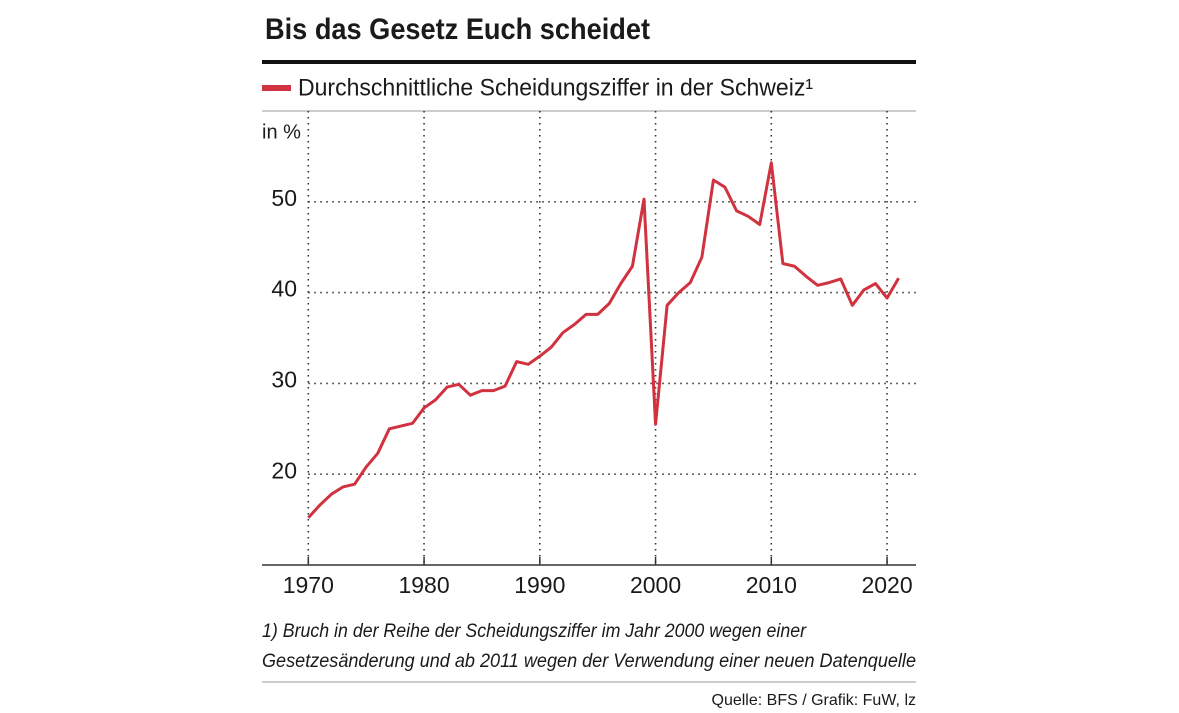 This screenshot has height=713, width=1179. I want to click on y-tick-label: 50, so click(284, 198).